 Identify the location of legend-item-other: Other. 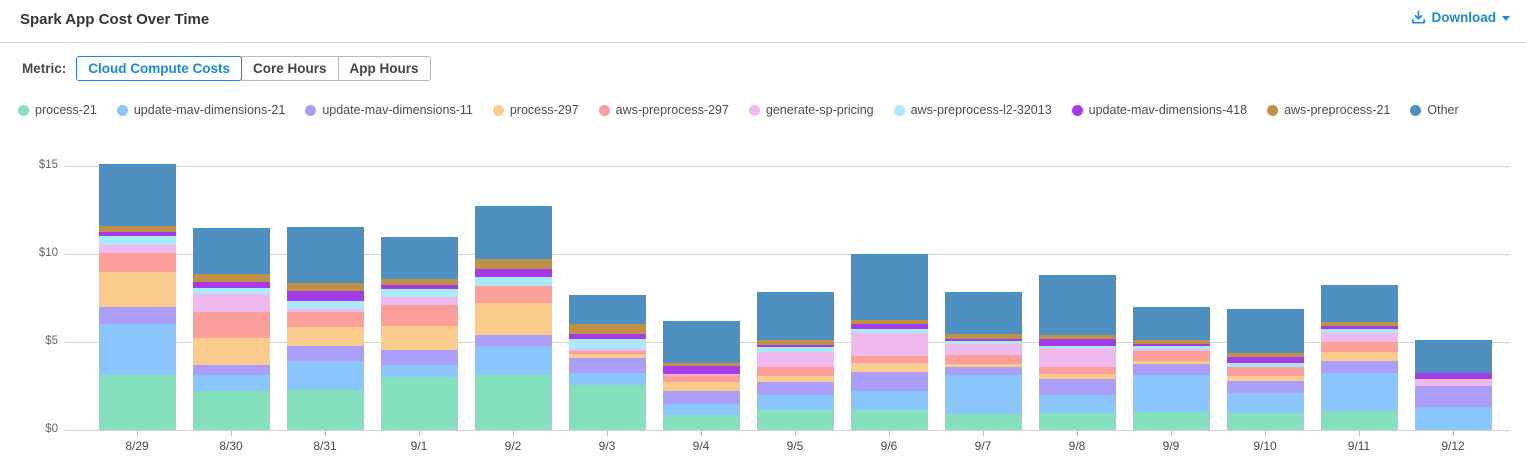
(1434, 110).